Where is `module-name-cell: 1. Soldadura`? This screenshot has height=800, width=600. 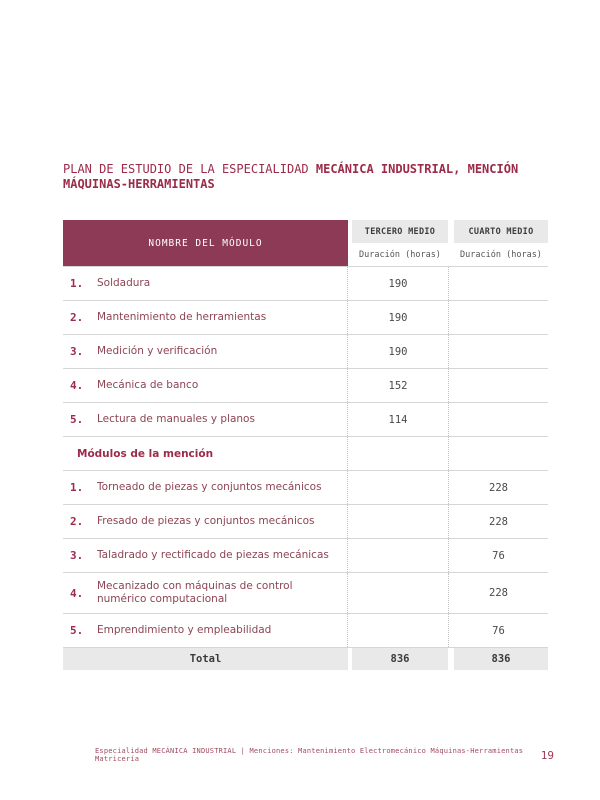 module-name-cell: 1. Soldadura is located at coordinates (205, 283).